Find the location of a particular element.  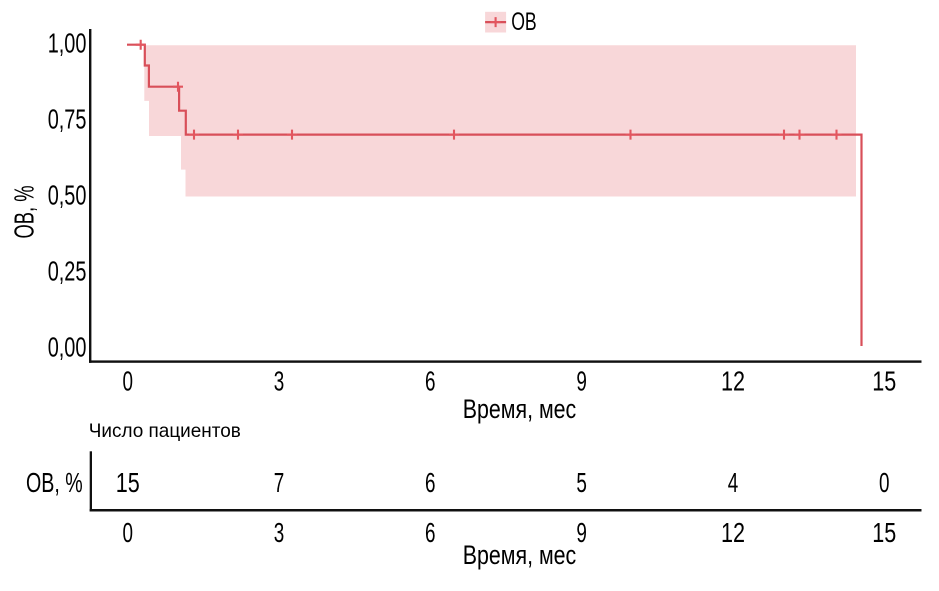

svg-text: 1,00 is located at coordinates (67, 43).